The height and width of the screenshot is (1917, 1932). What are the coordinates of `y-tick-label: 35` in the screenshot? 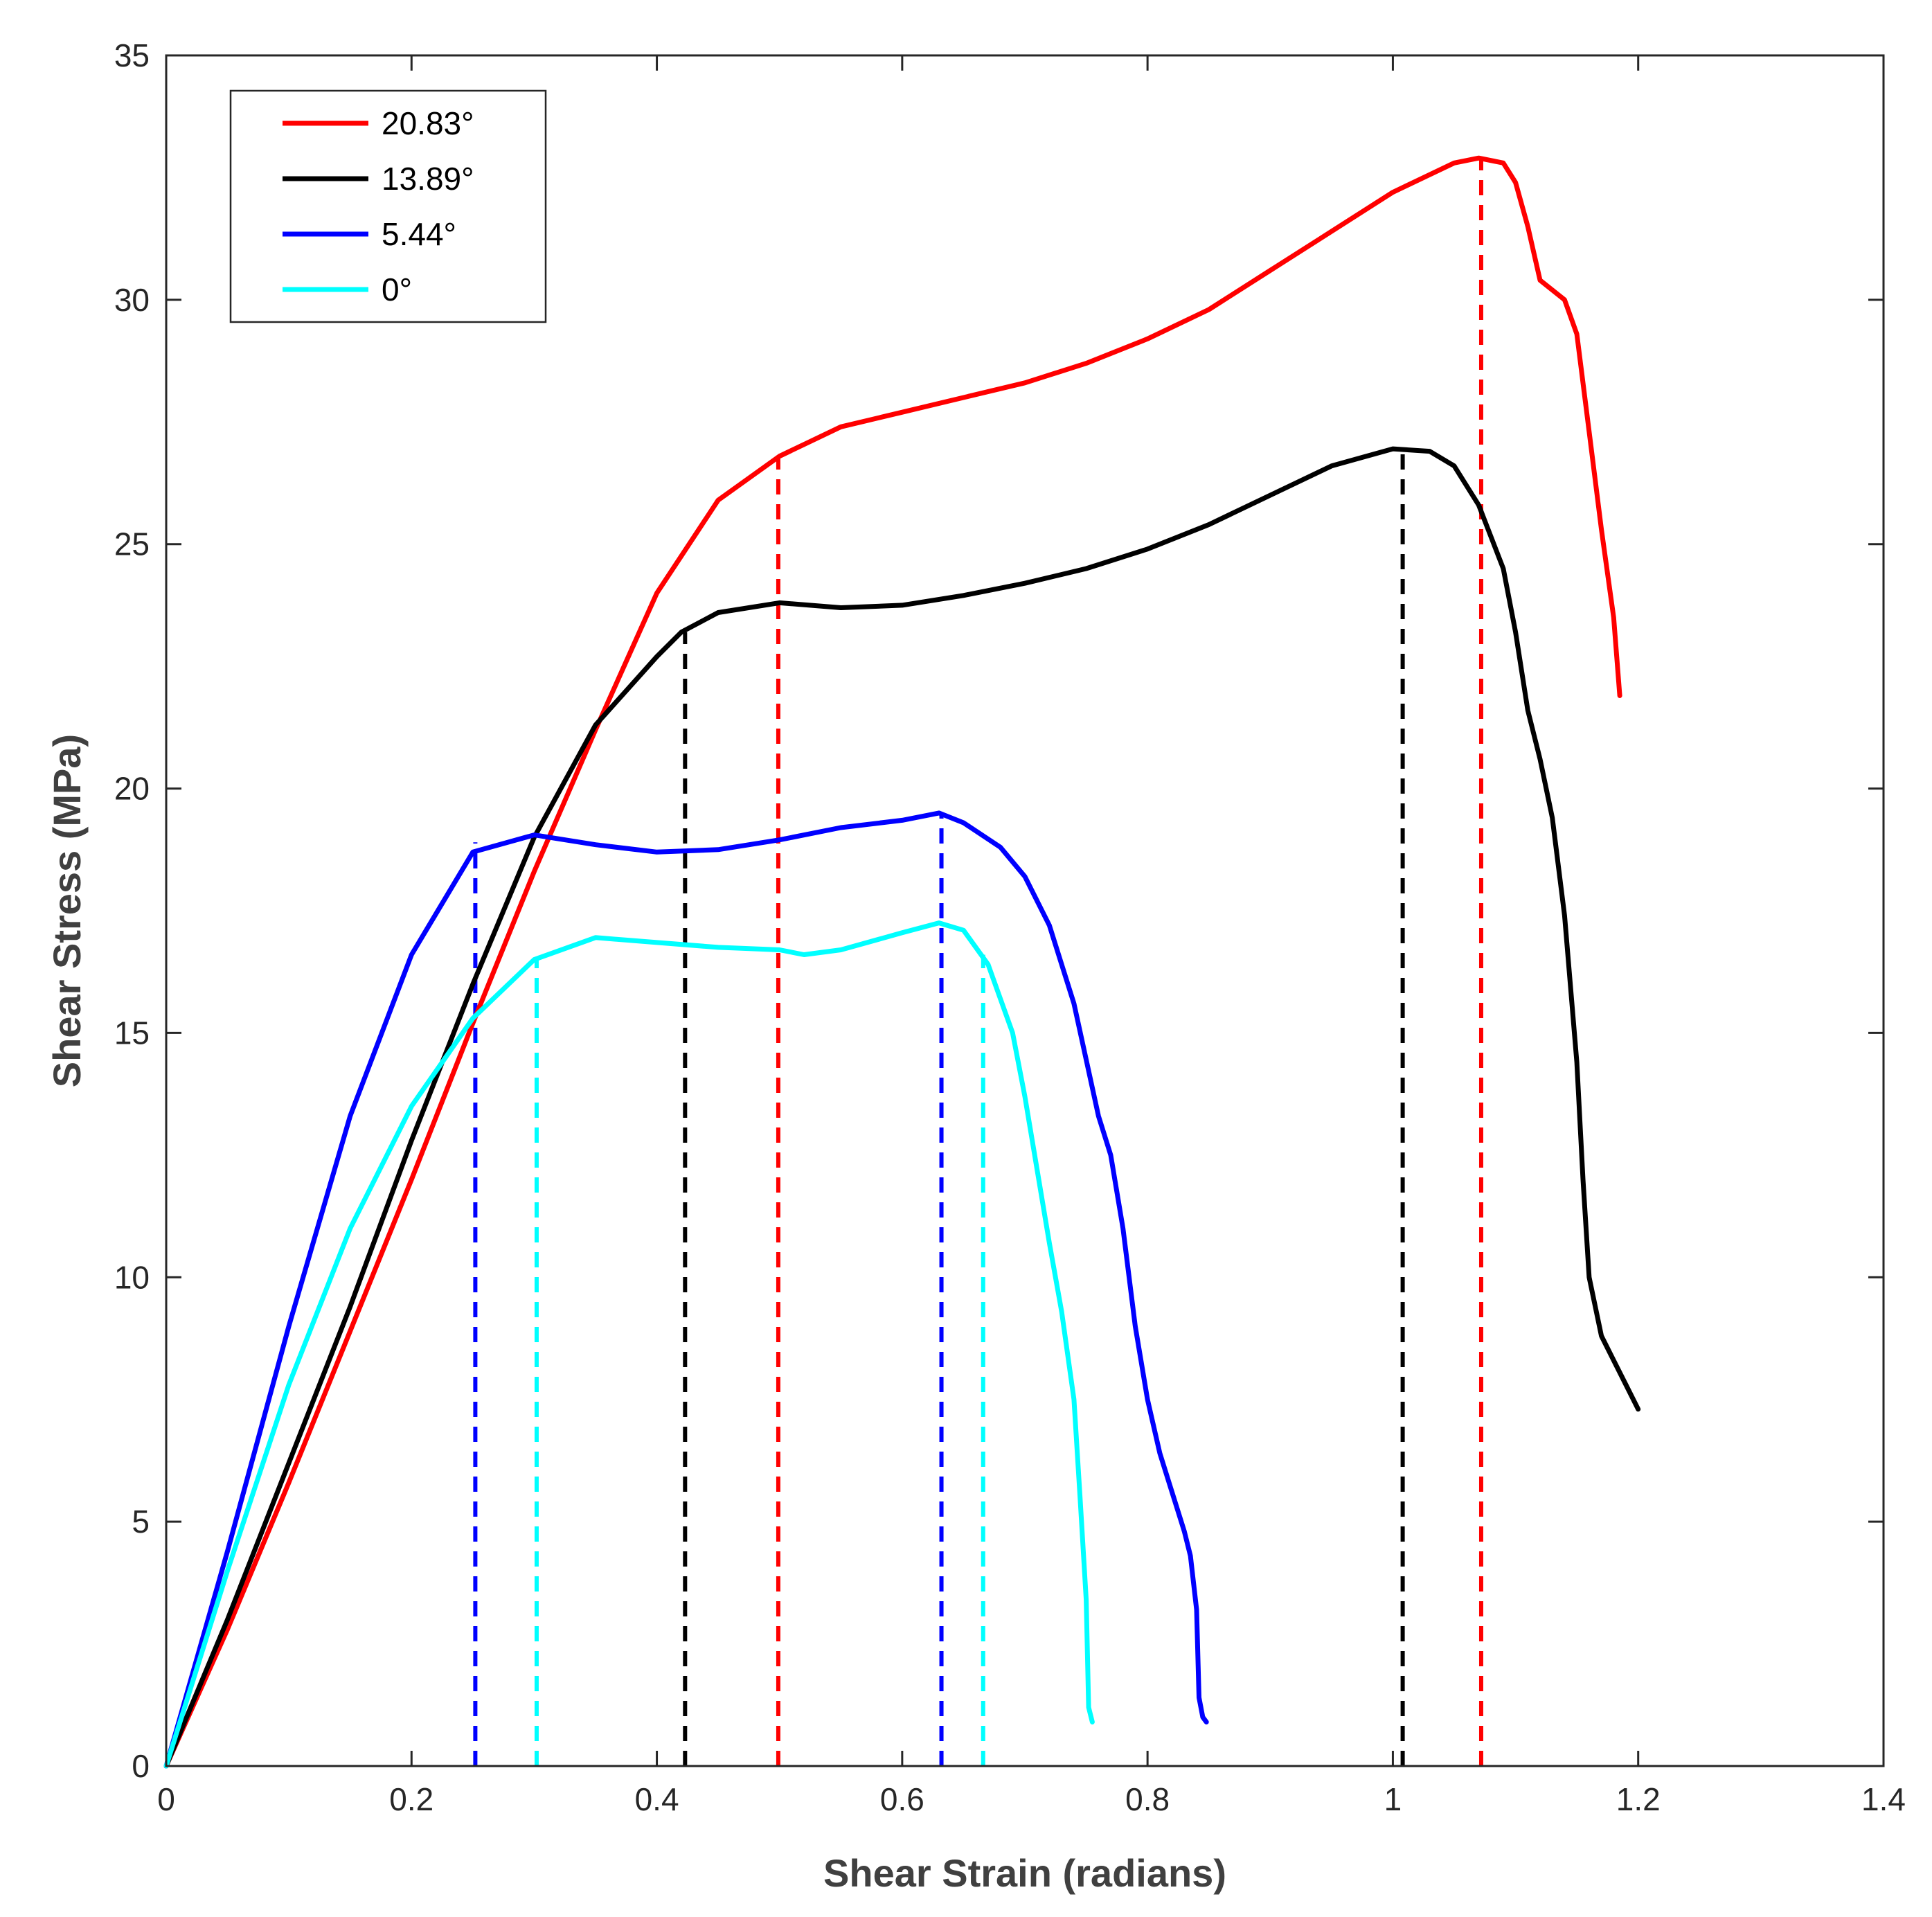 It's located at (132, 55).